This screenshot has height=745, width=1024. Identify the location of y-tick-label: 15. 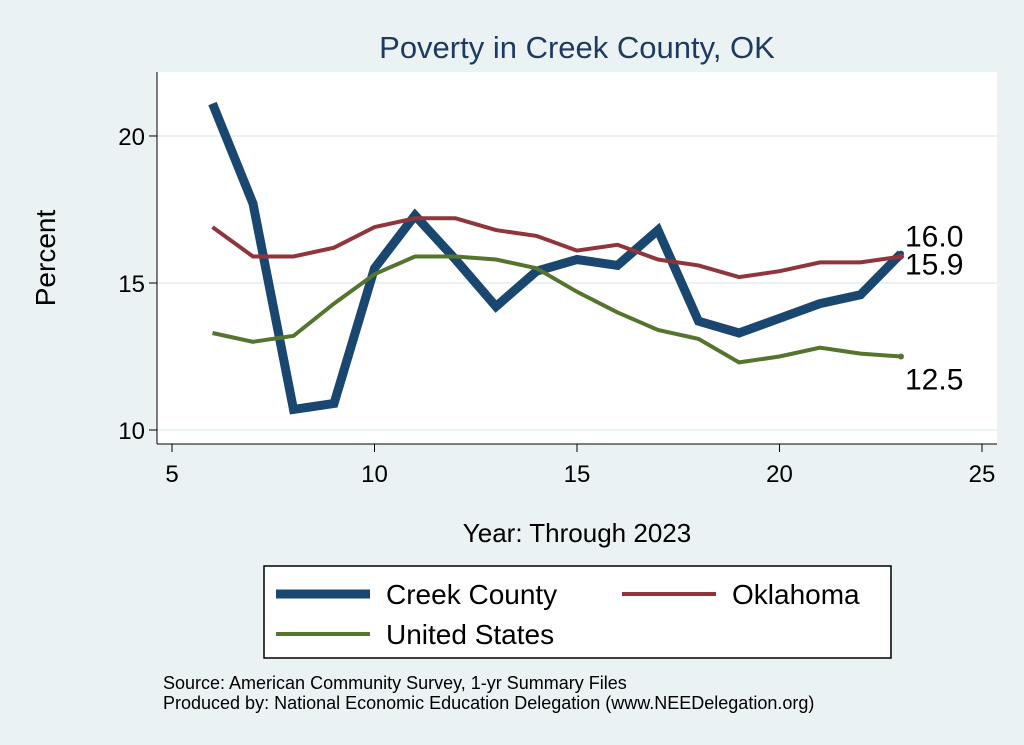
(131, 284).